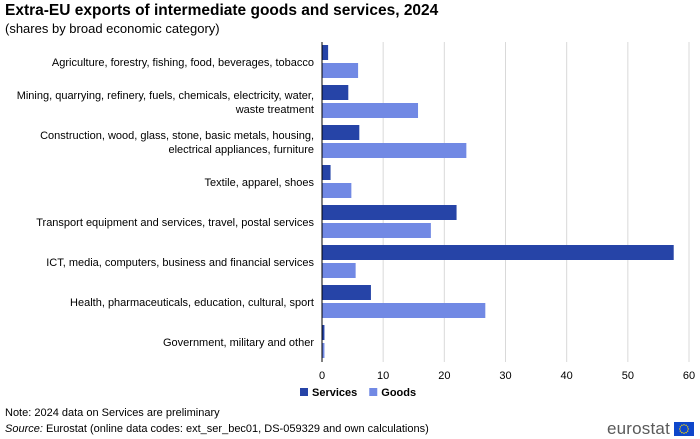 This screenshot has height=439, width=700. What do you see at coordinates (358, 393) in the screenshot?
I see `legend: Services Goods` at bounding box center [358, 393].